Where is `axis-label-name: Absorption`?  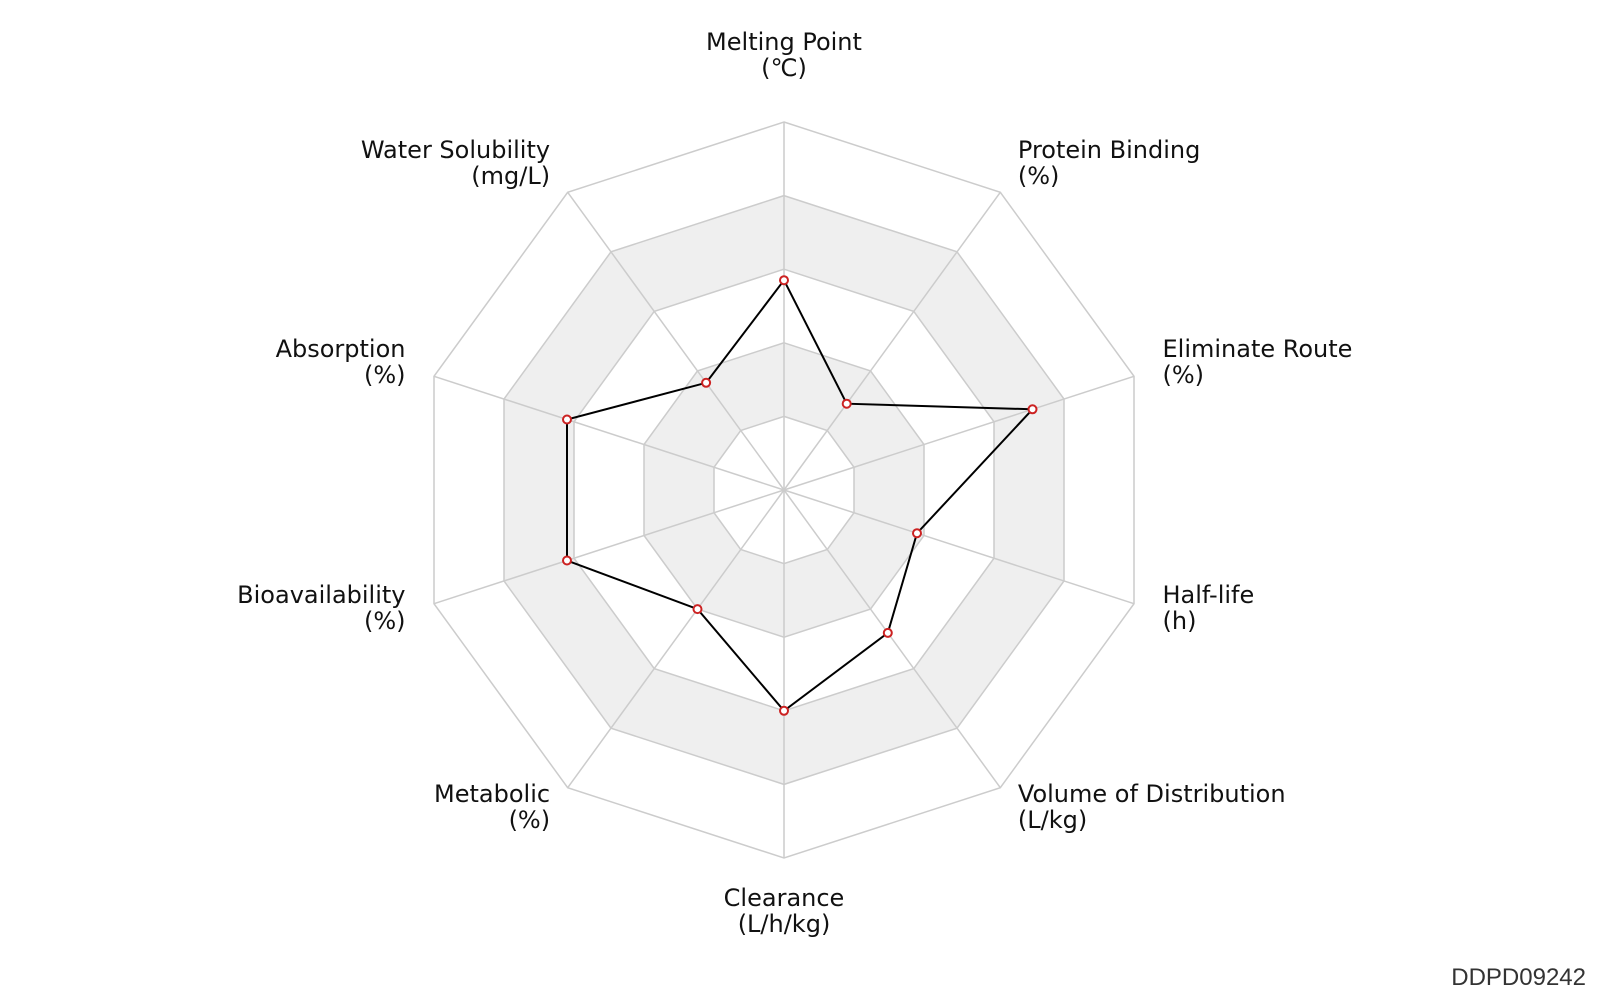
axis-label-name: Absorption is located at coordinates (341, 349).